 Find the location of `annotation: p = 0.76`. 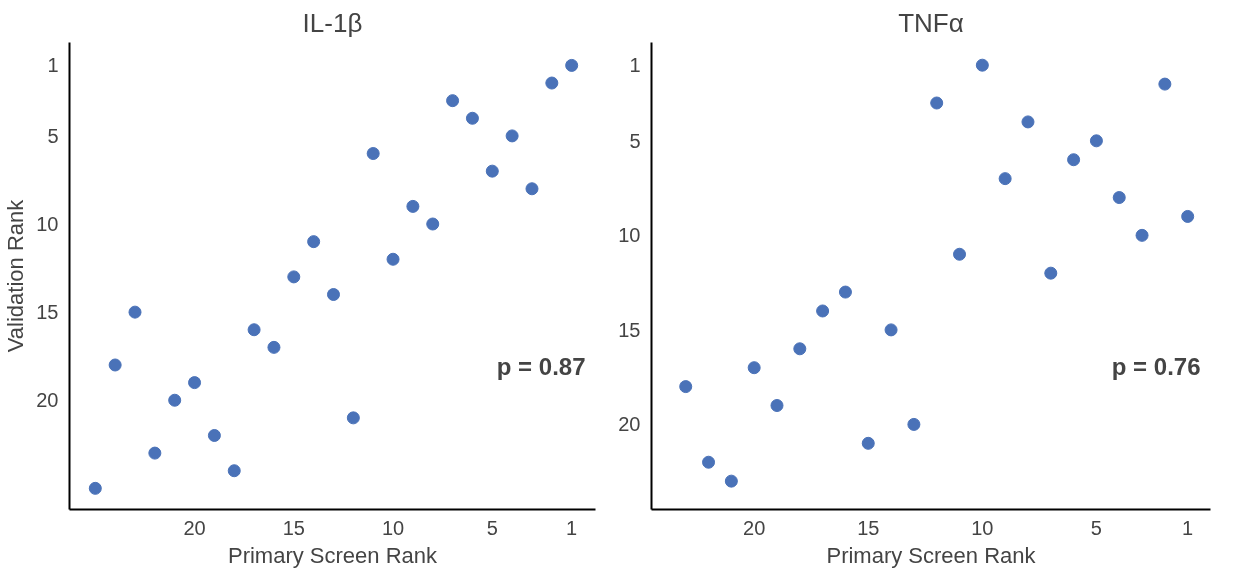

annotation: p = 0.76 is located at coordinates (1156, 366).